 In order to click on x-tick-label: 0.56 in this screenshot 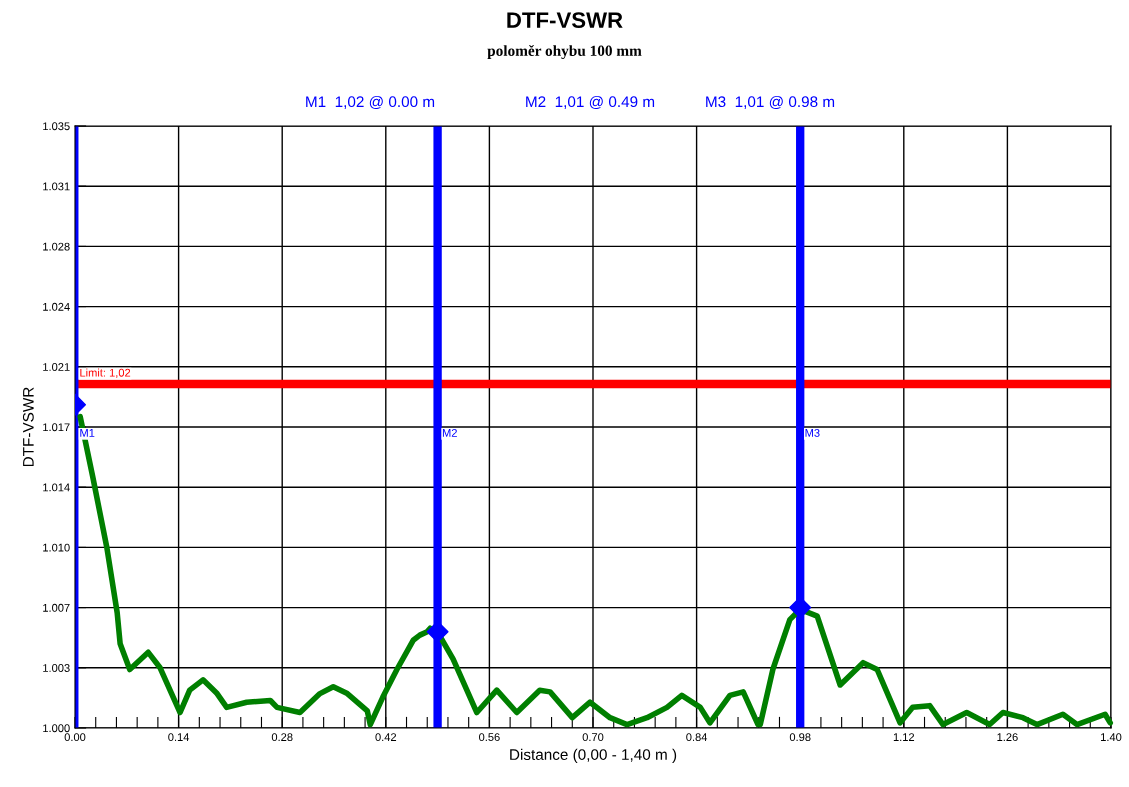, I will do `click(489, 737)`.